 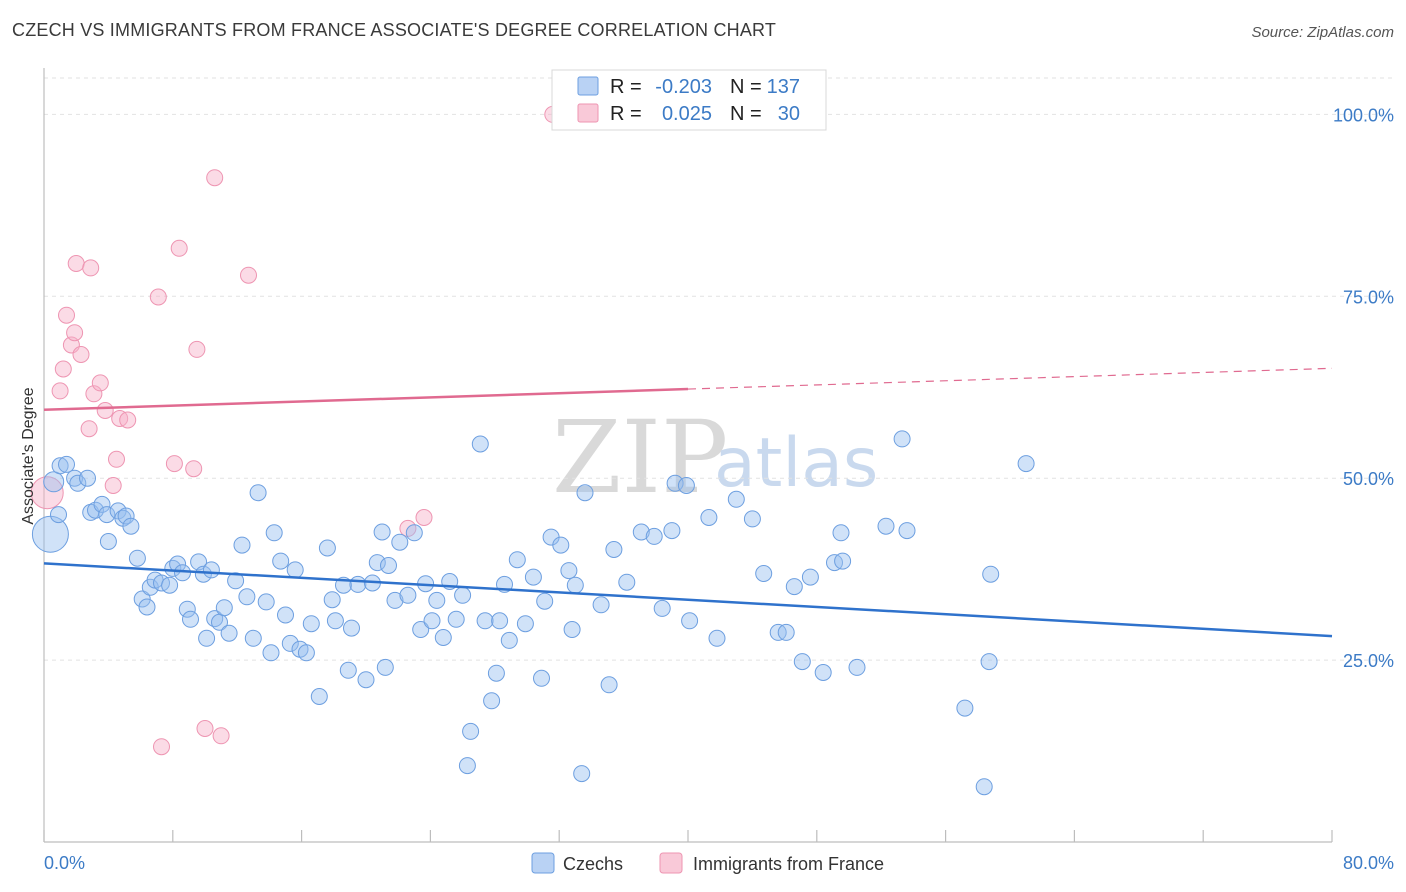 I want to click on watermark-zip: ZIP, so click(x=640, y=457).